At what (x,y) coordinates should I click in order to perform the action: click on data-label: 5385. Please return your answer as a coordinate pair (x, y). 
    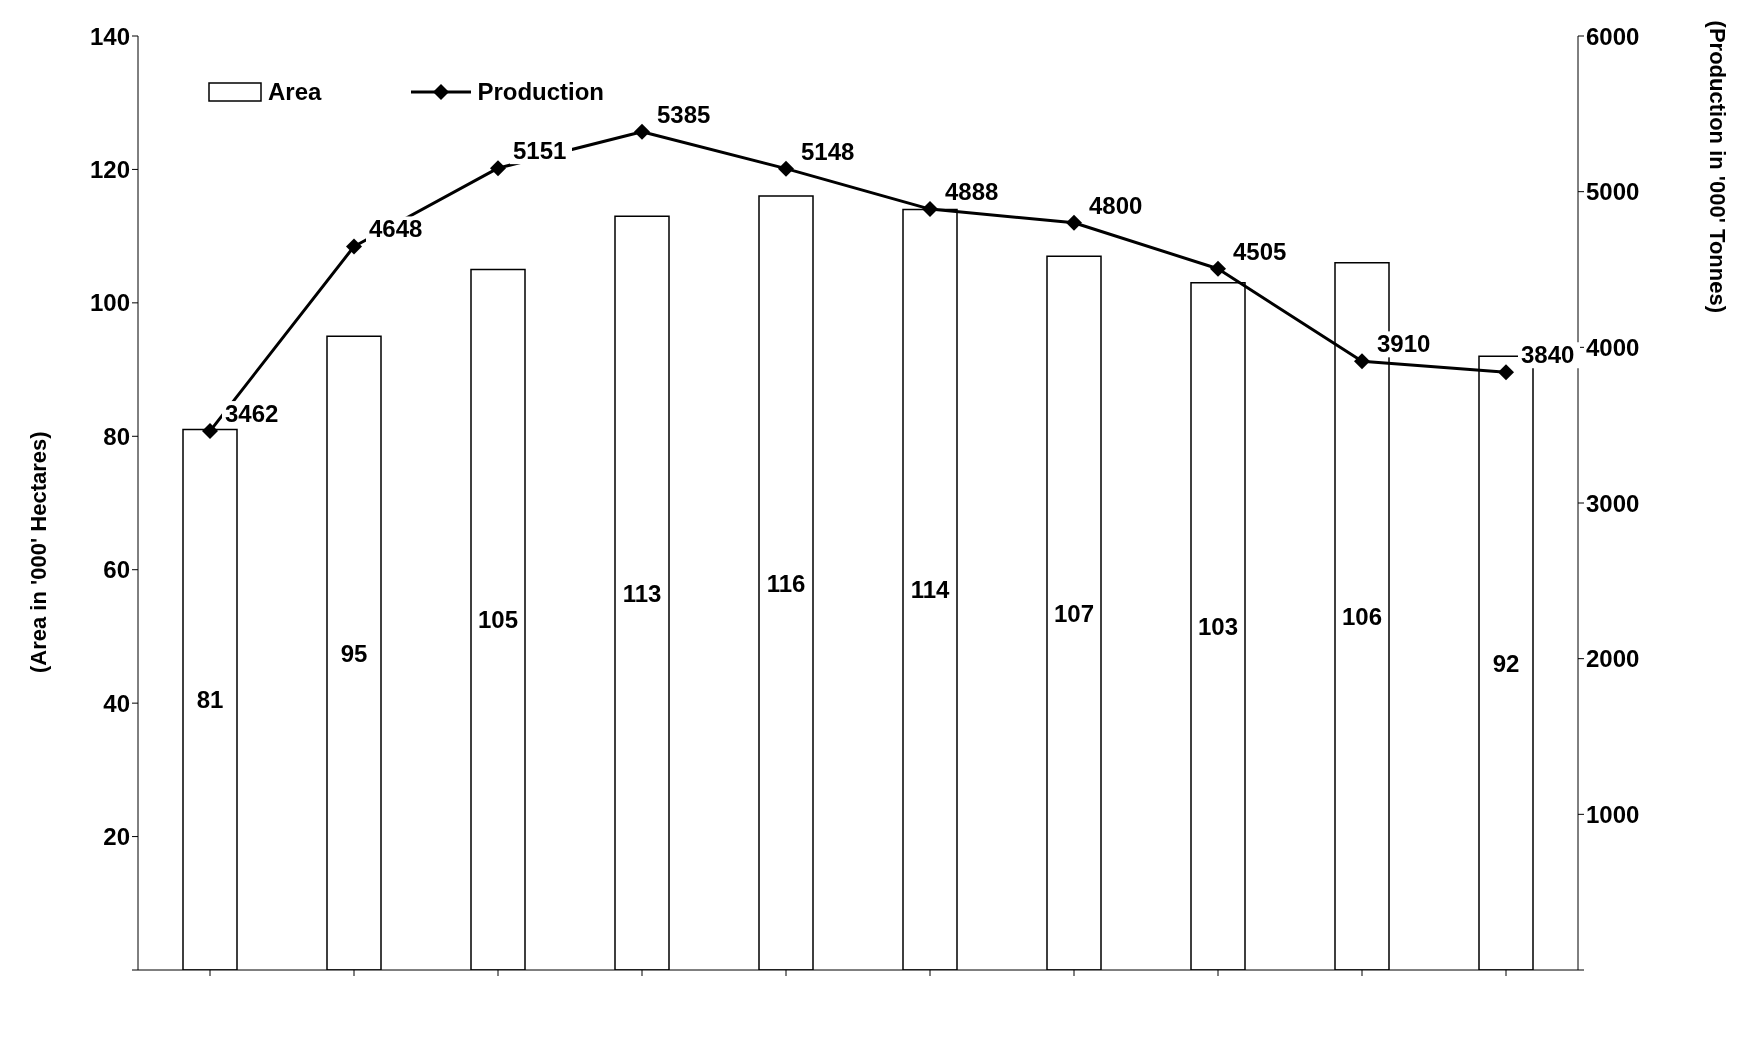
    Looking at the image, I should click on (684, 114).